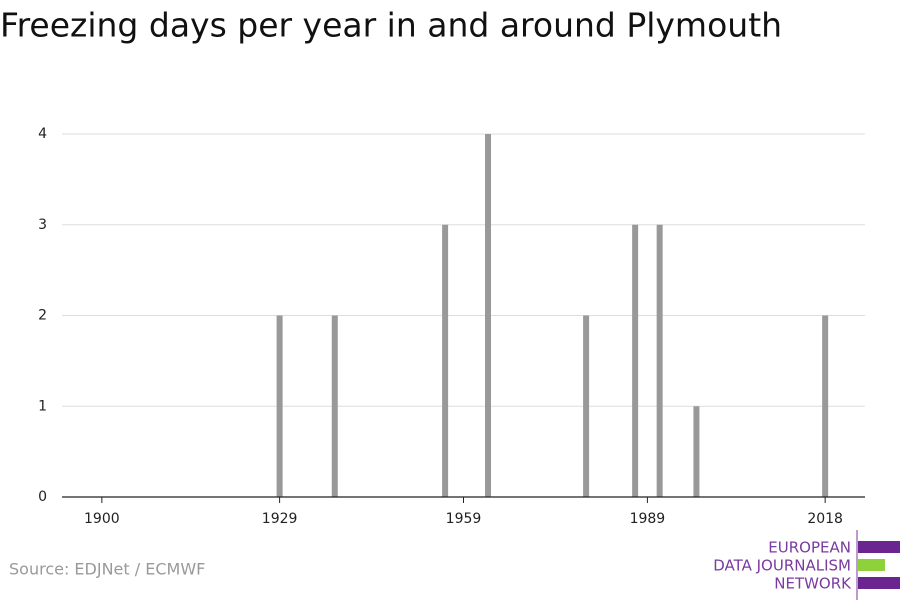  What do you see at coordinates (107, 569) in the screenshot?
I see `source: Source: EDJNet / ECMWF` at bounding box center [107, 569].